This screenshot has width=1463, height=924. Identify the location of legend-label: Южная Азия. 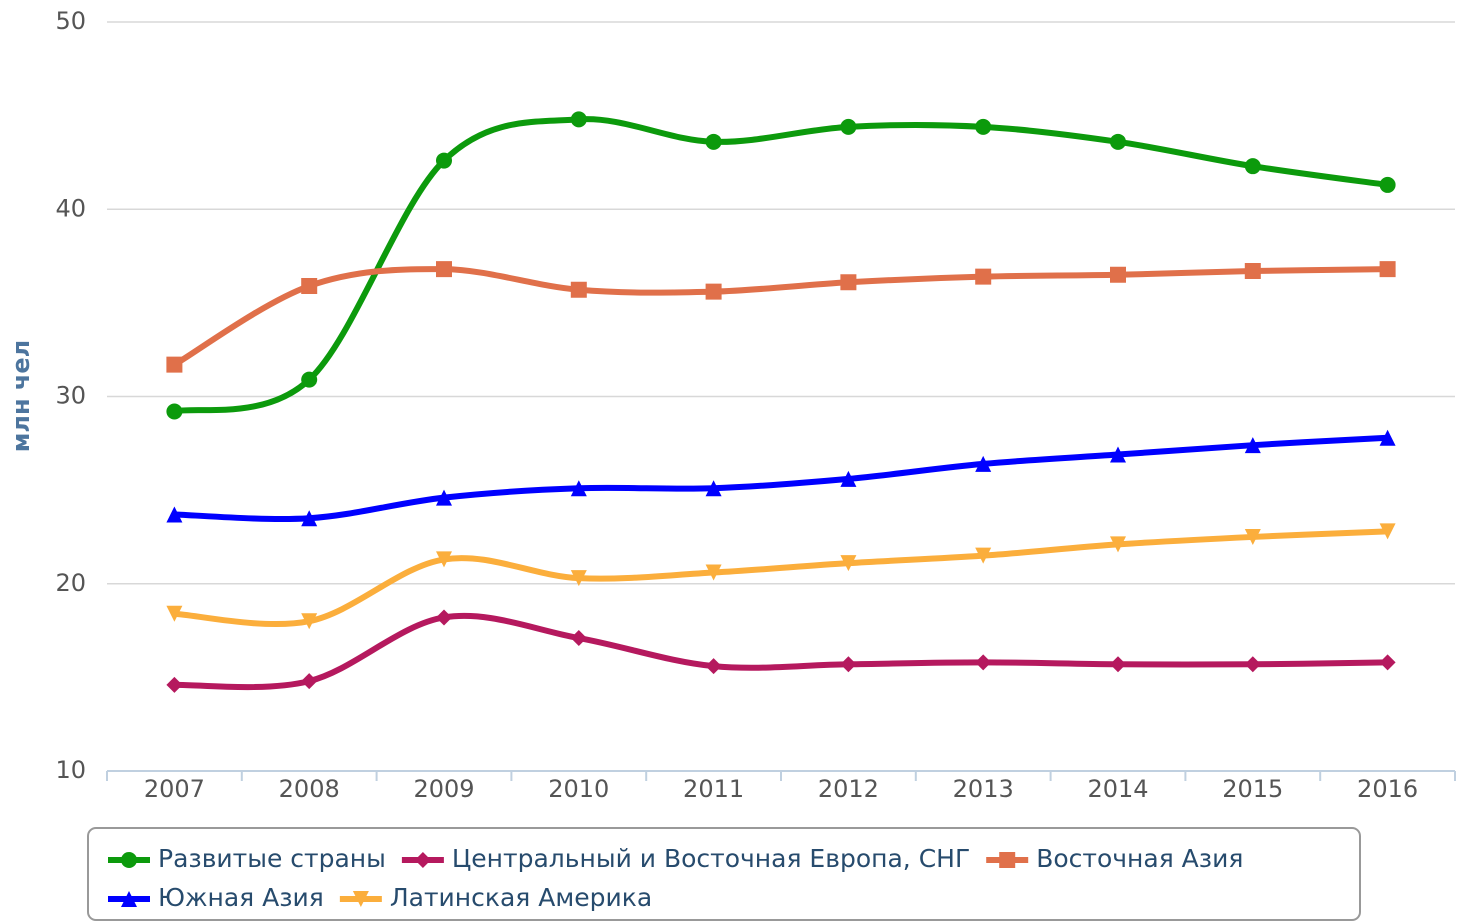
(241, 897).